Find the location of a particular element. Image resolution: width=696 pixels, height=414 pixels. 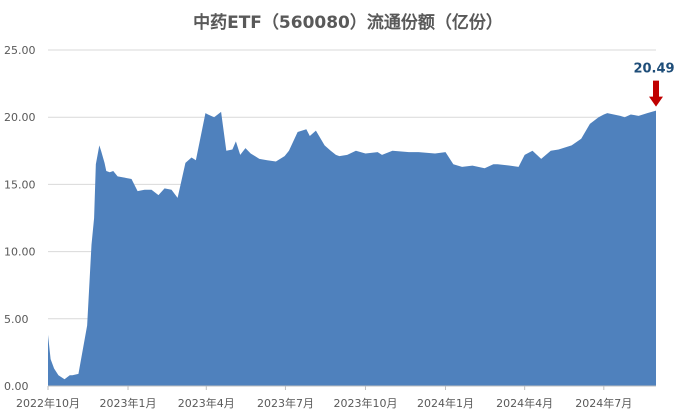

y-tick-label: 5.00 is located at coordinates (16, 319).